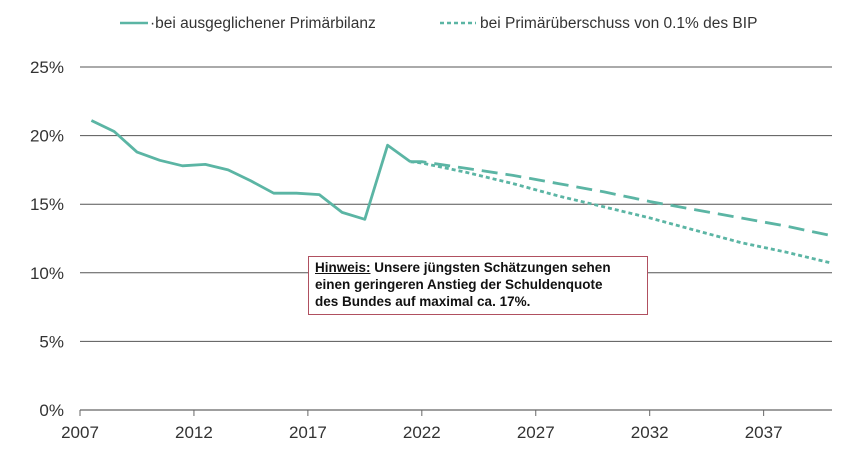  I want to click on legend-label-series-2: bei Primärüberschuss von 0.1% des BIP, so click(618, 23).